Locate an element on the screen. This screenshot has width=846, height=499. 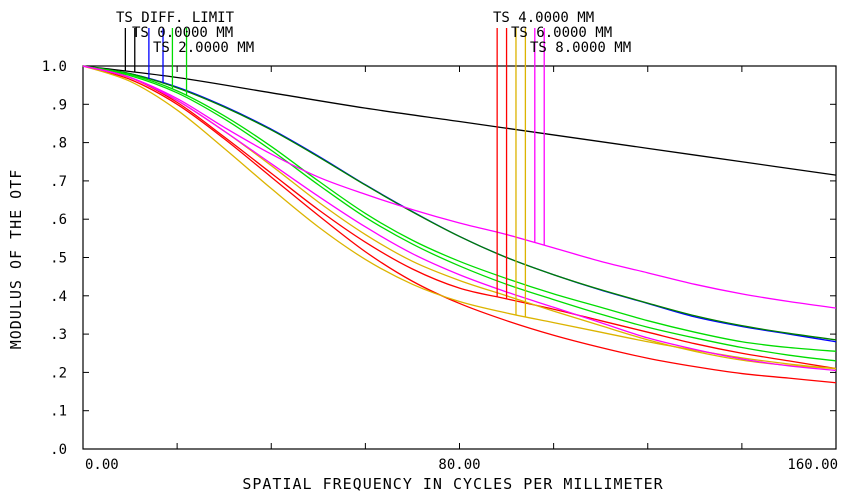
y-tick-label: .3 is located at coordinates (58, 335).